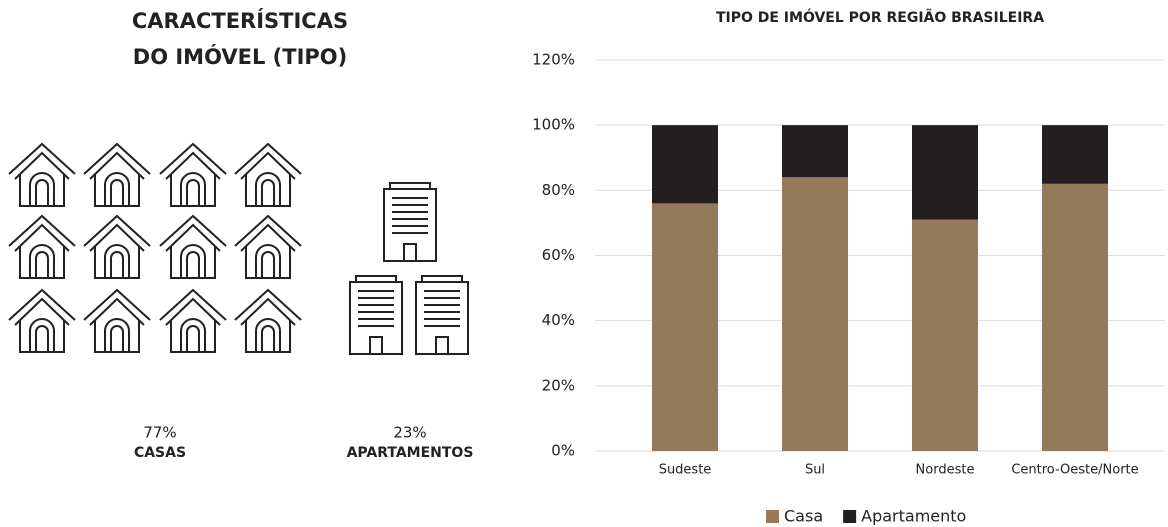 The width and height of the screenshot is (1168, 527). What do you see at coordinates (558, 190) in the screenshot?
I see `y-tick-label: 80%` at bounding box center [558, 190].